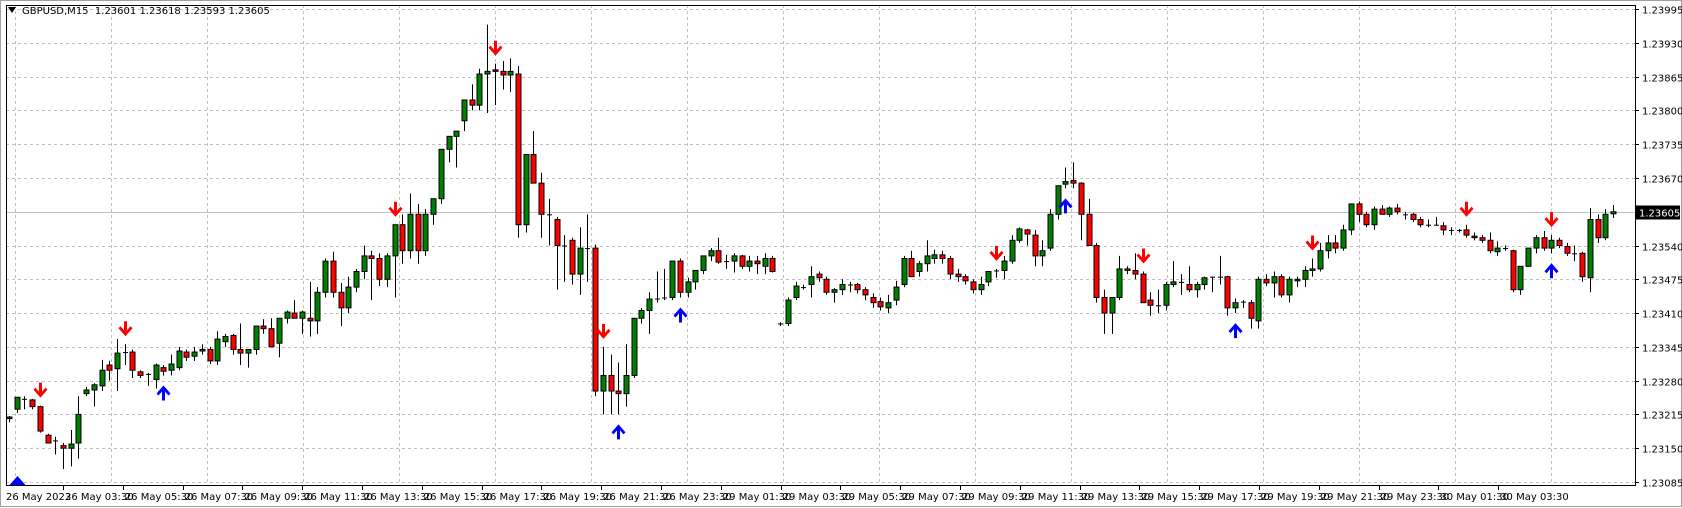  Describe the element at coordinates (1658, 212) in the screenshot. I see `current-price-tag` at that location.